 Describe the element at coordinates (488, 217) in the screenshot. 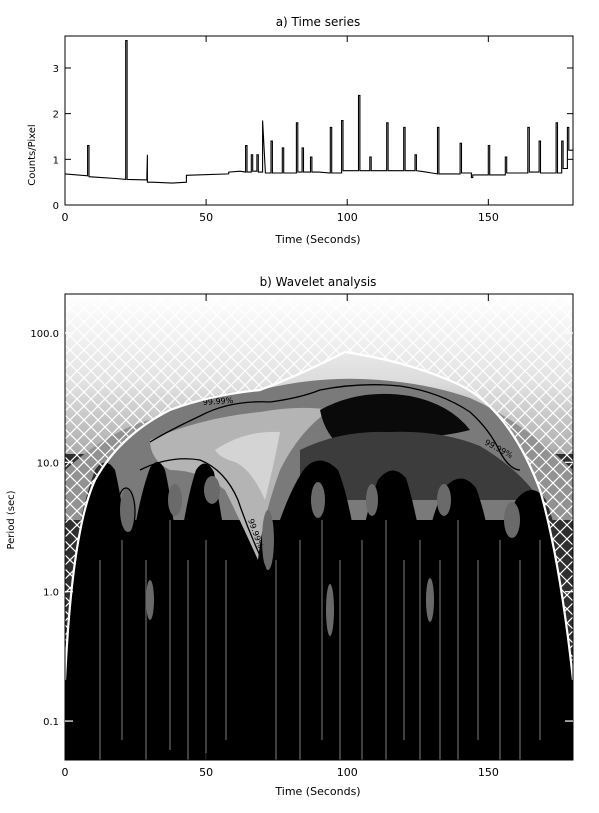

I see `time-series-x-tick-label: 150` at that location.